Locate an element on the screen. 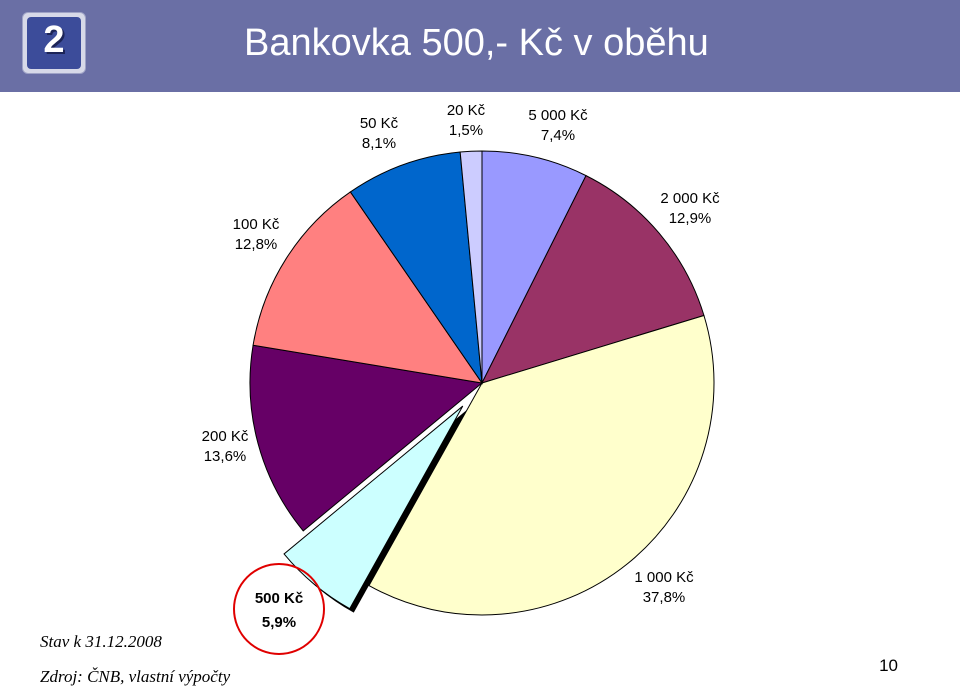  slice-label-value: 12,8% is located at coordinates (256, 244).